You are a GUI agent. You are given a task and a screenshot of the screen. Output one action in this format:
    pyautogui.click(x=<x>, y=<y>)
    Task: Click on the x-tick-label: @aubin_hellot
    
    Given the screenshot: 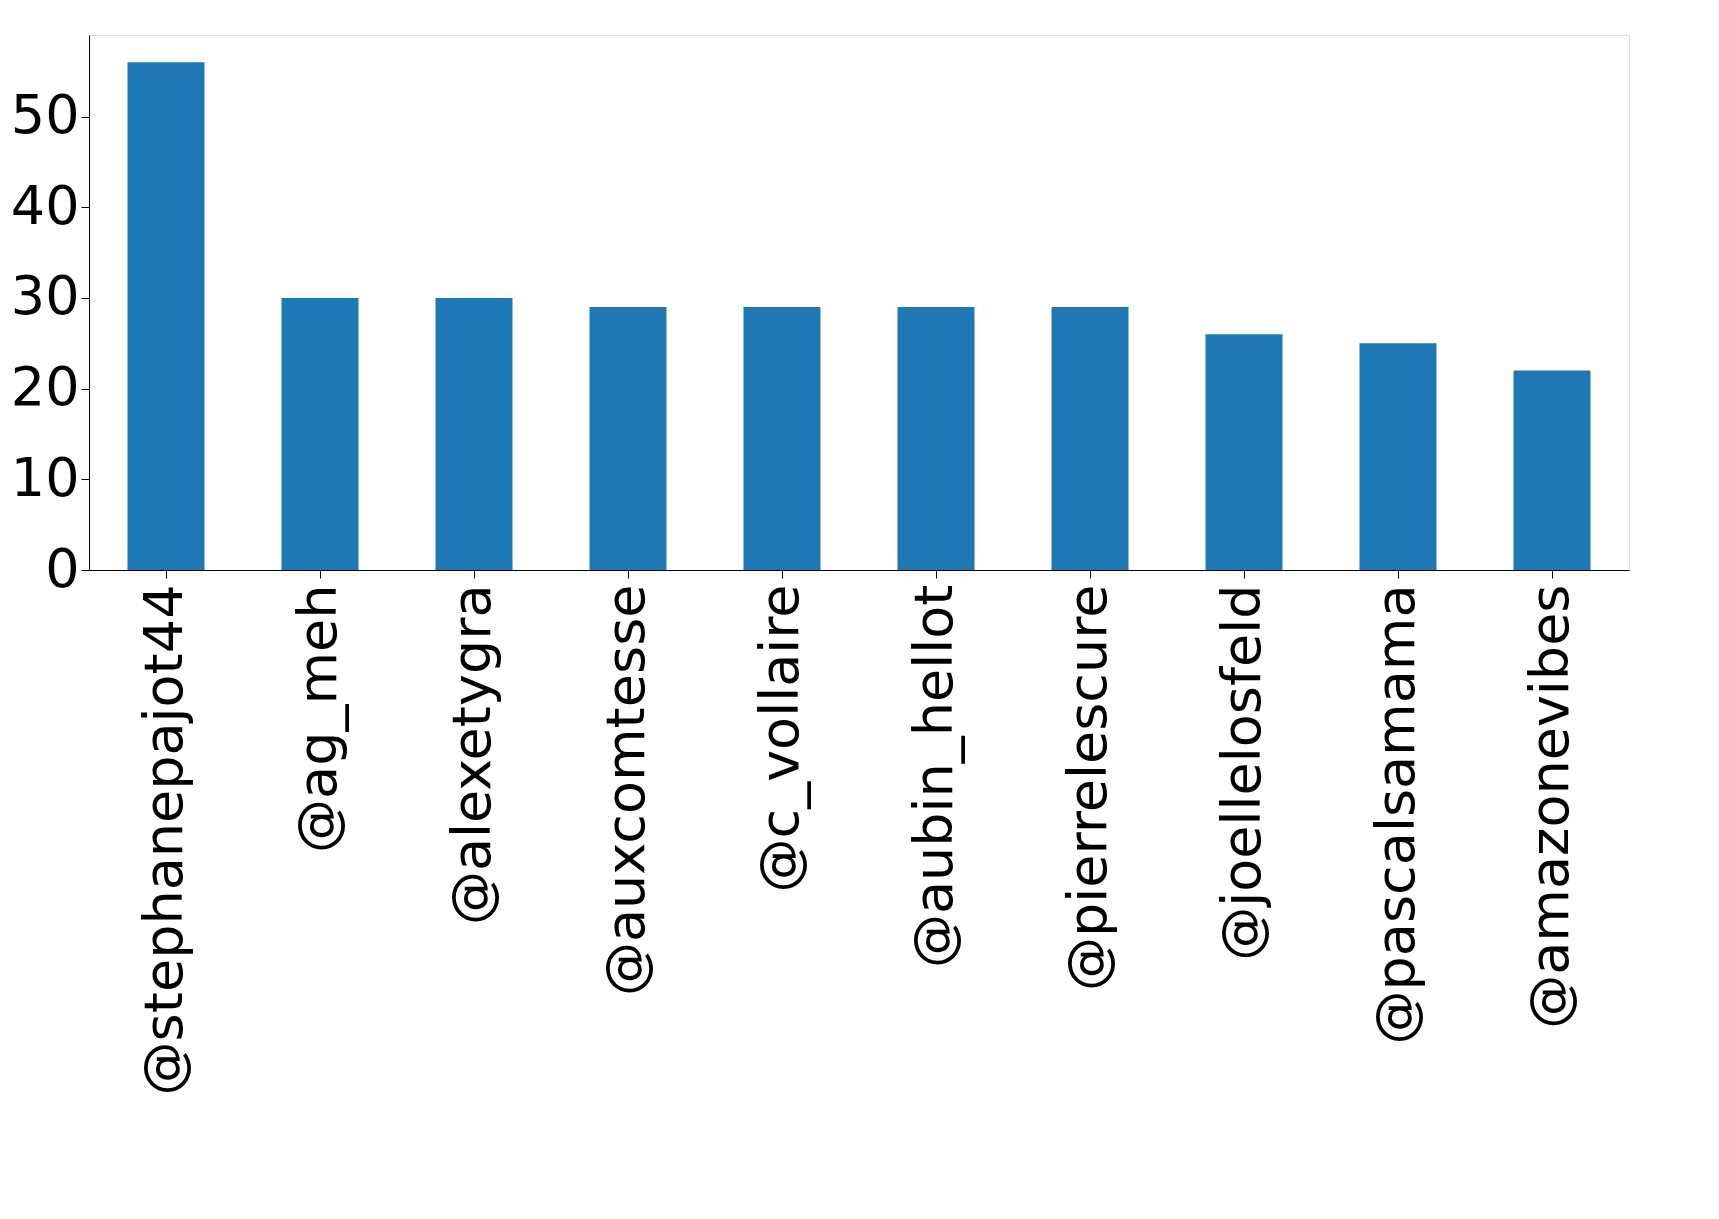 What is the action you would take?
    pyautogui.click(x=933, y=776)
    